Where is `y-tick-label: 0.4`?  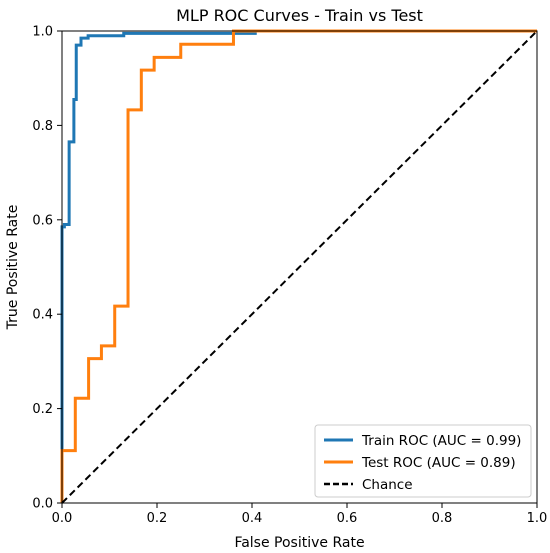 y-tick-label: 0.4 is located at coordinates (42, 315).